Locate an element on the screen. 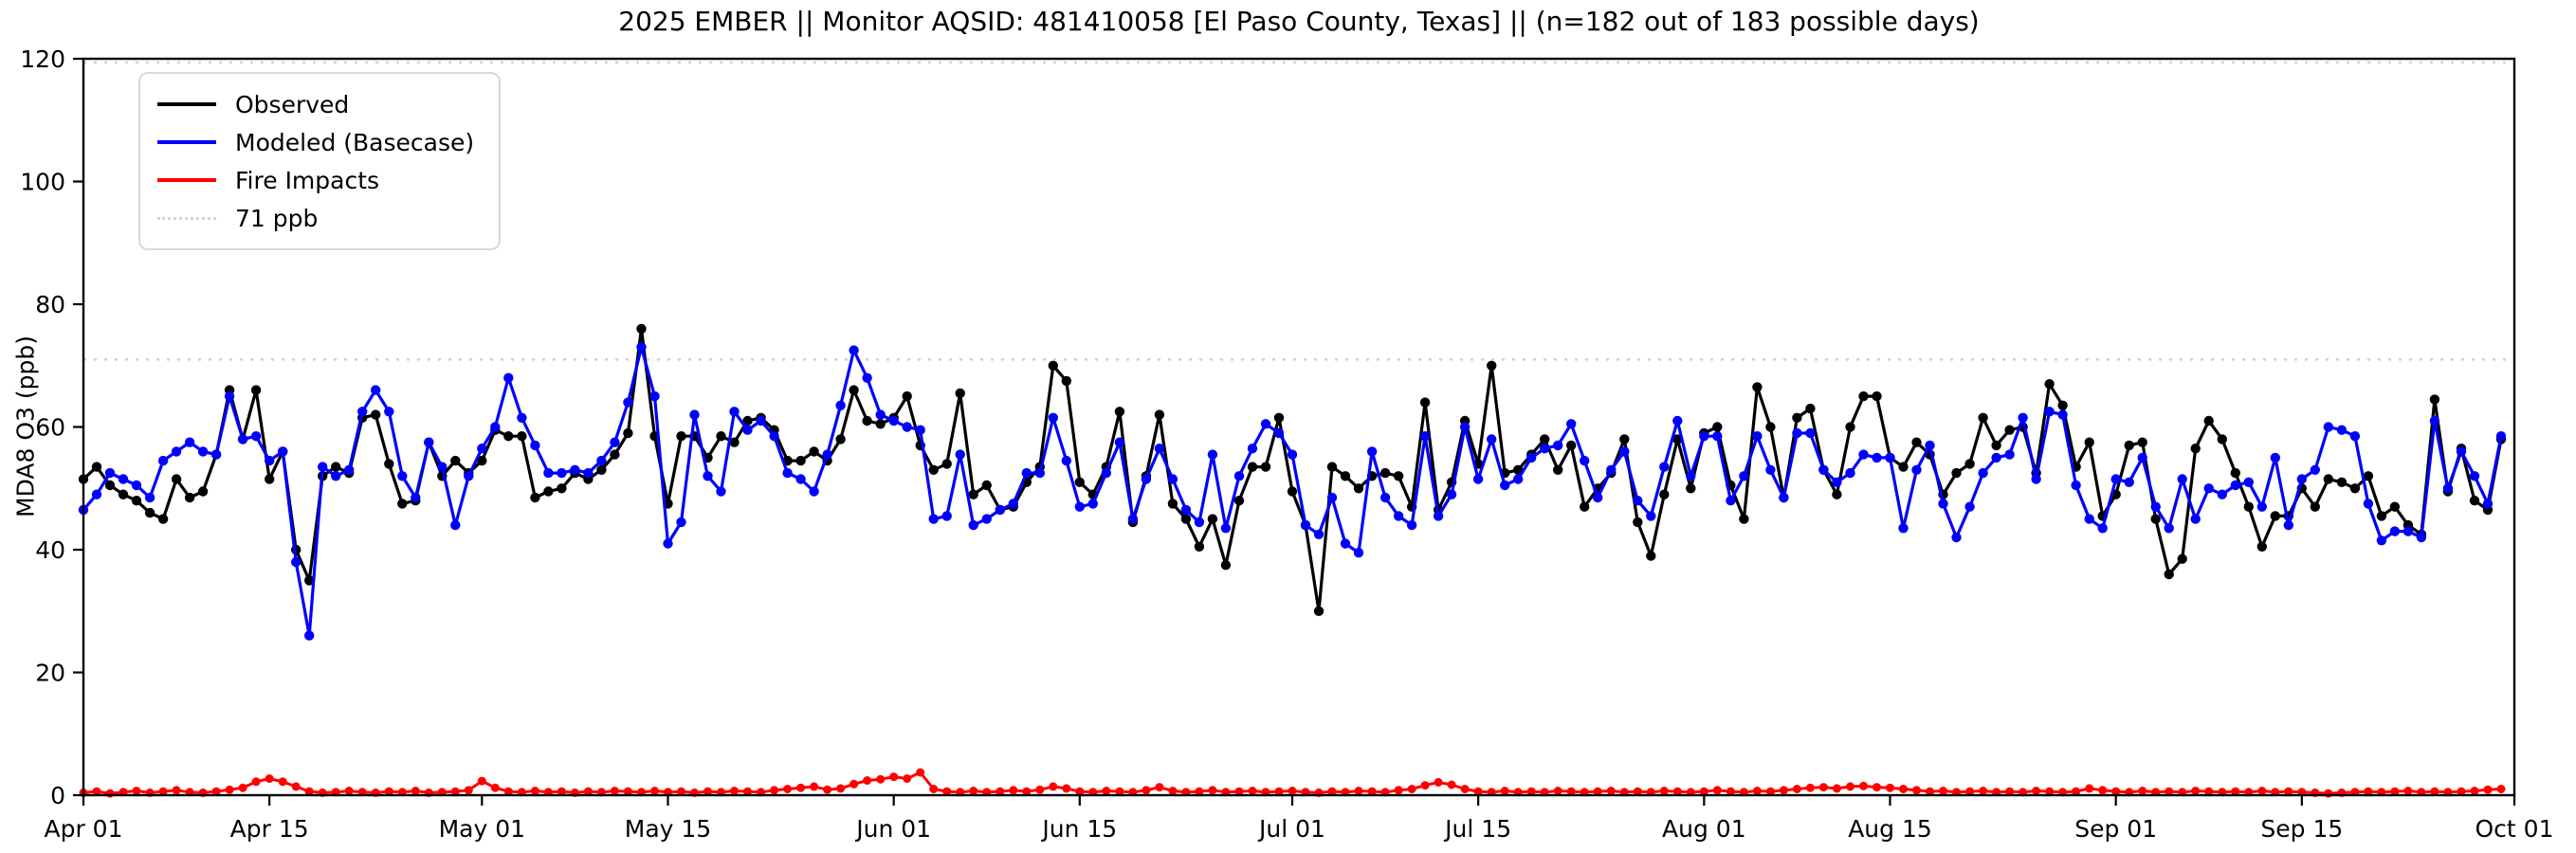 This screenshot has height=853, width=2576. x-tick-label: Aug 15 is located at coordinates (1890, 829).